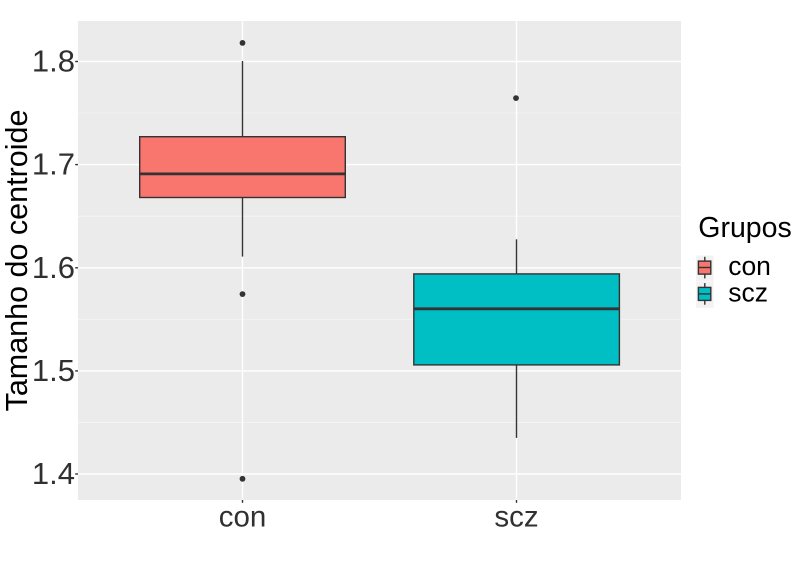  Describe the element at coordinates (53, 267) in the screenshot. I see `svg-text: 1.6` at that location.